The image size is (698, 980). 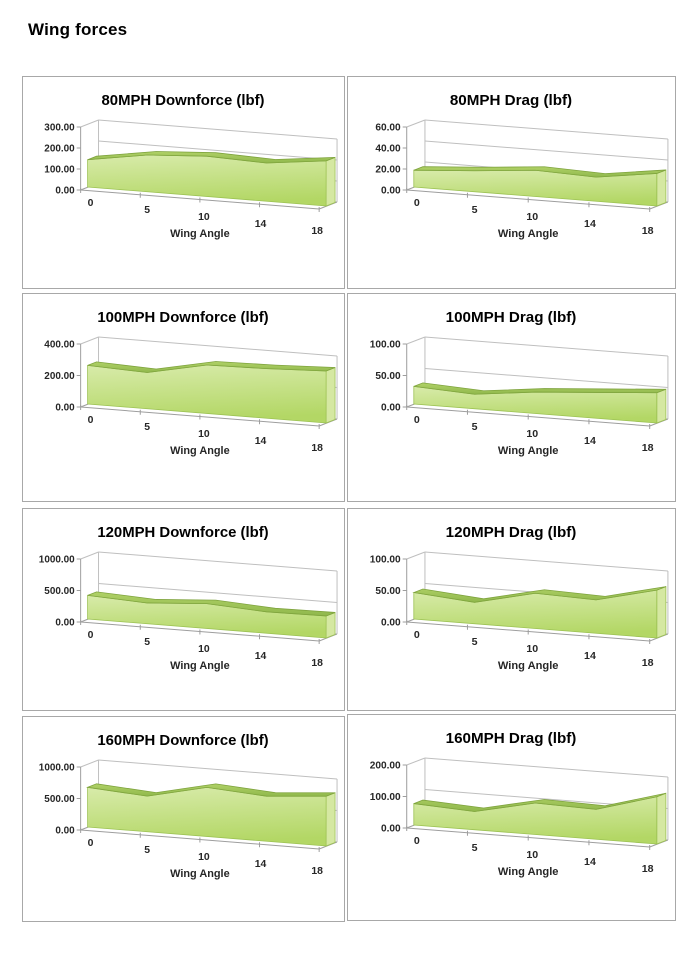 I want to click on svg-text: 40.00, so click(x=388, y=149).